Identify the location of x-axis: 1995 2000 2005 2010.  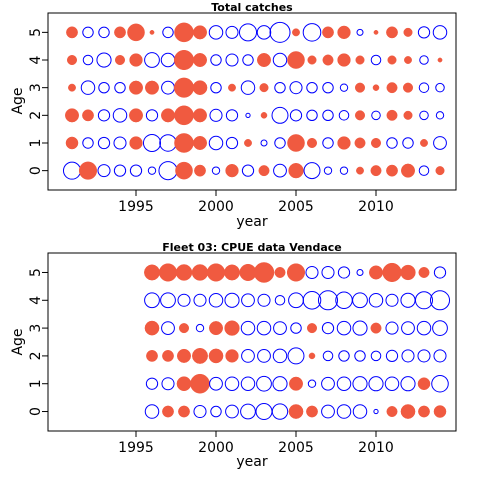
(256, 443).